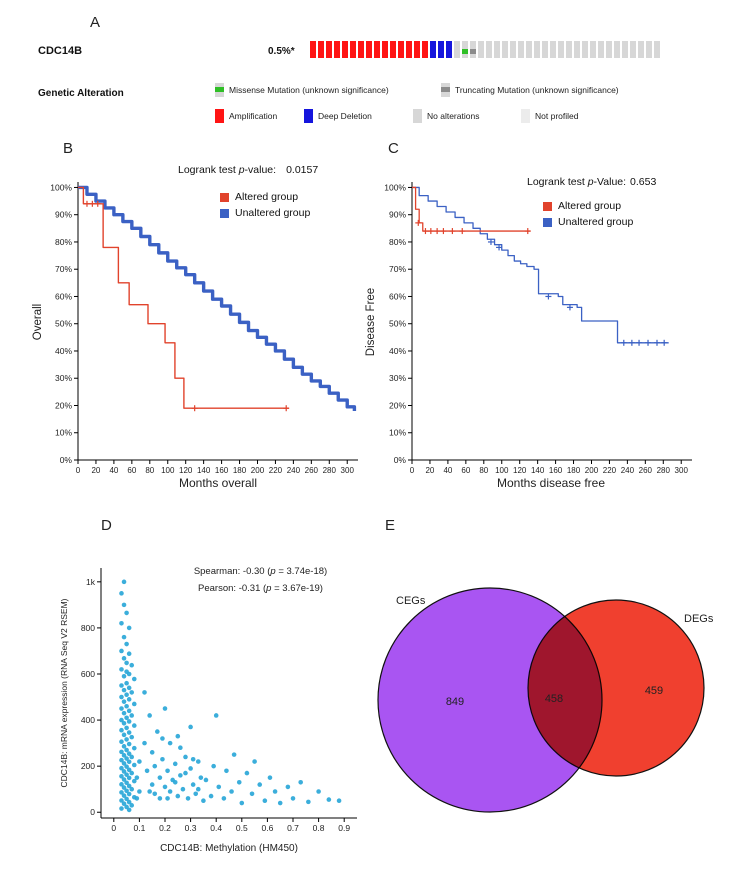 Image resolution: width=729 pixels, height=890 pixels. Describe the element at coordinates (265, 213) in the screenshot. I see `legend-row-unaltered: Unaltered group` at that location.